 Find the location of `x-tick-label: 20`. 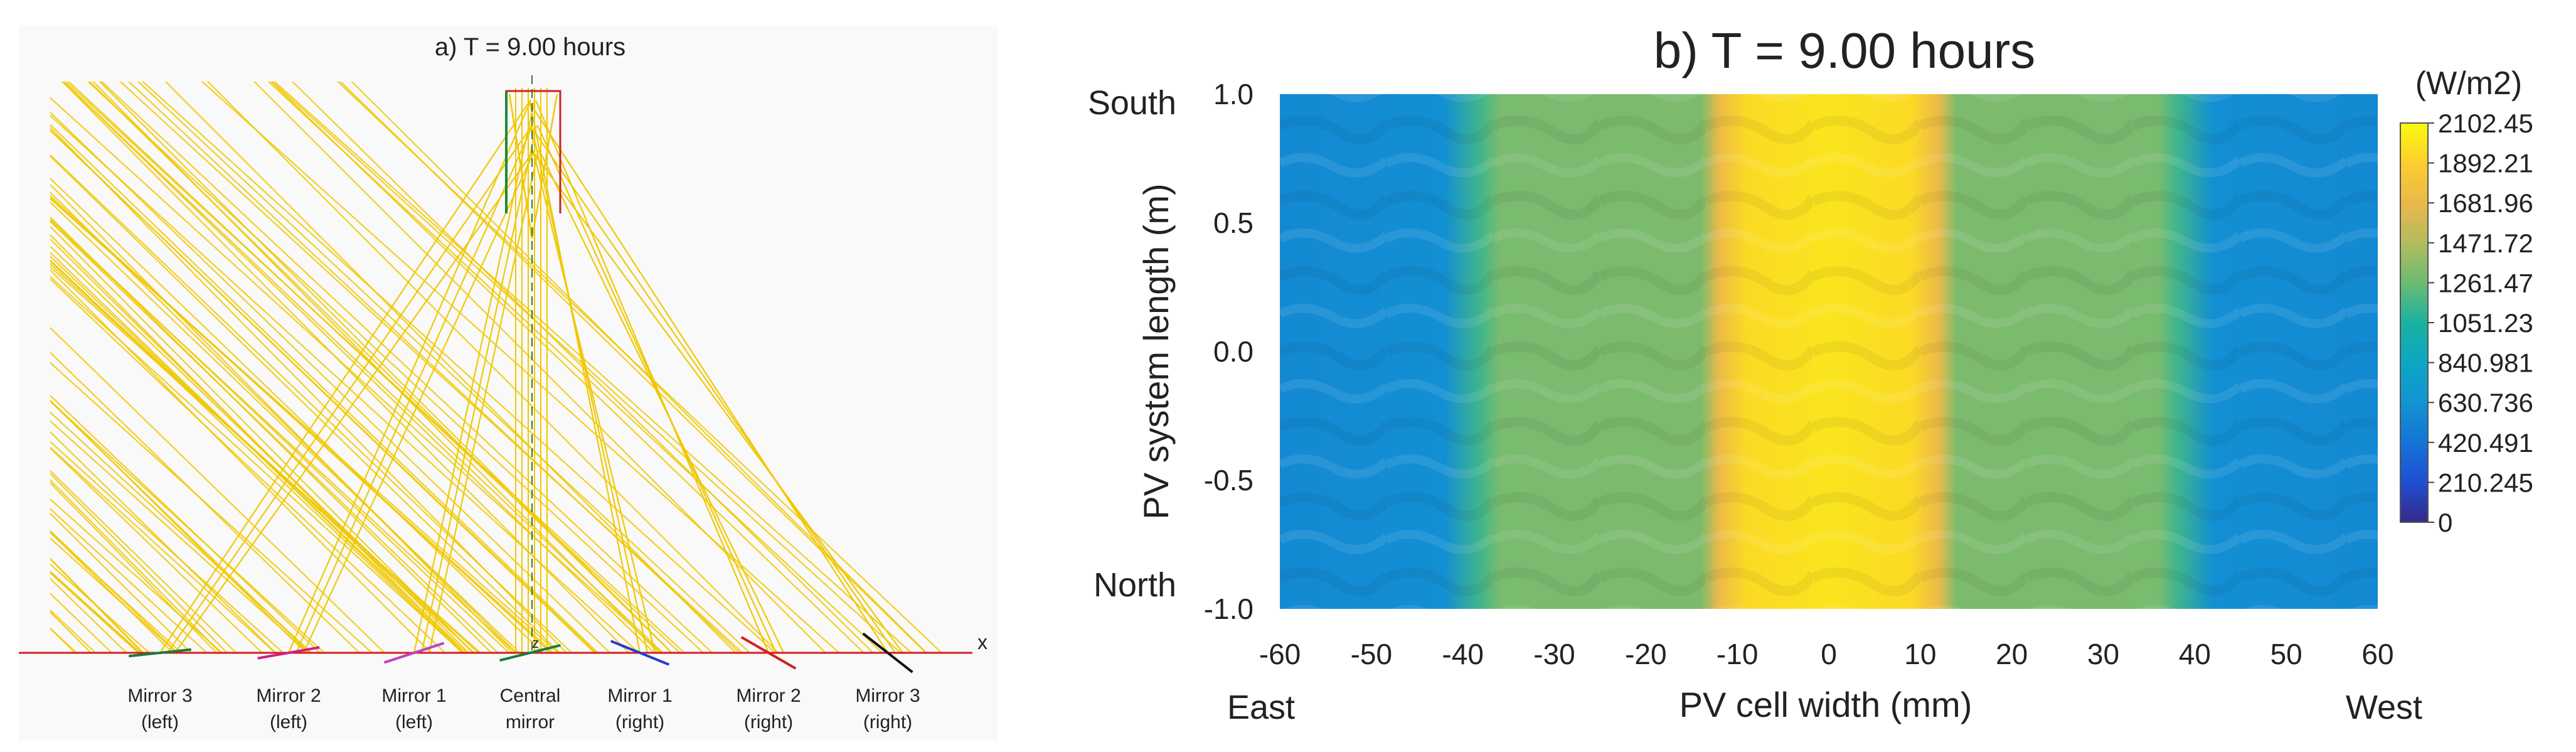

x-tick-label: 20 is located at coordinates (2012, 654).